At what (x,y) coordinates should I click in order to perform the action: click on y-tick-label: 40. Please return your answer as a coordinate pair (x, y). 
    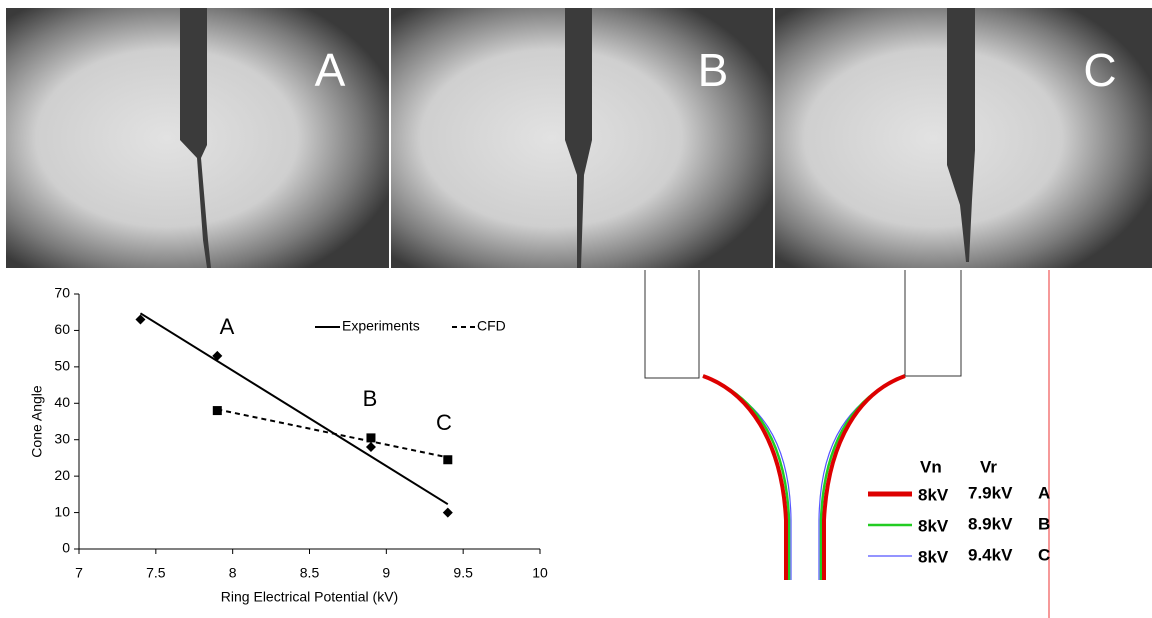
    Looking at the image, I should click on (62, 402).